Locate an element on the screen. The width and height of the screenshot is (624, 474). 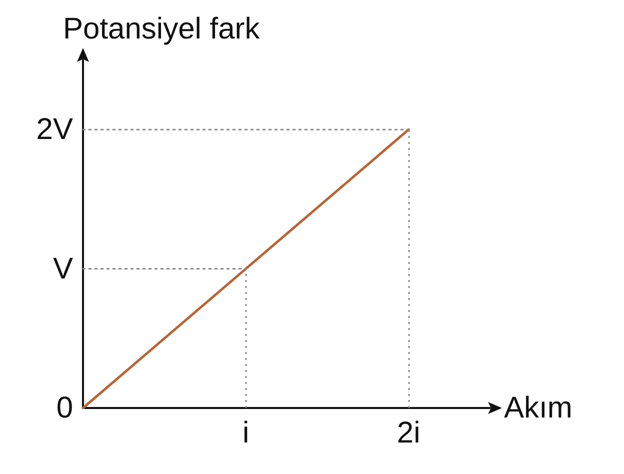
x-tick-label: 2i is located at coordinates (408, 433).